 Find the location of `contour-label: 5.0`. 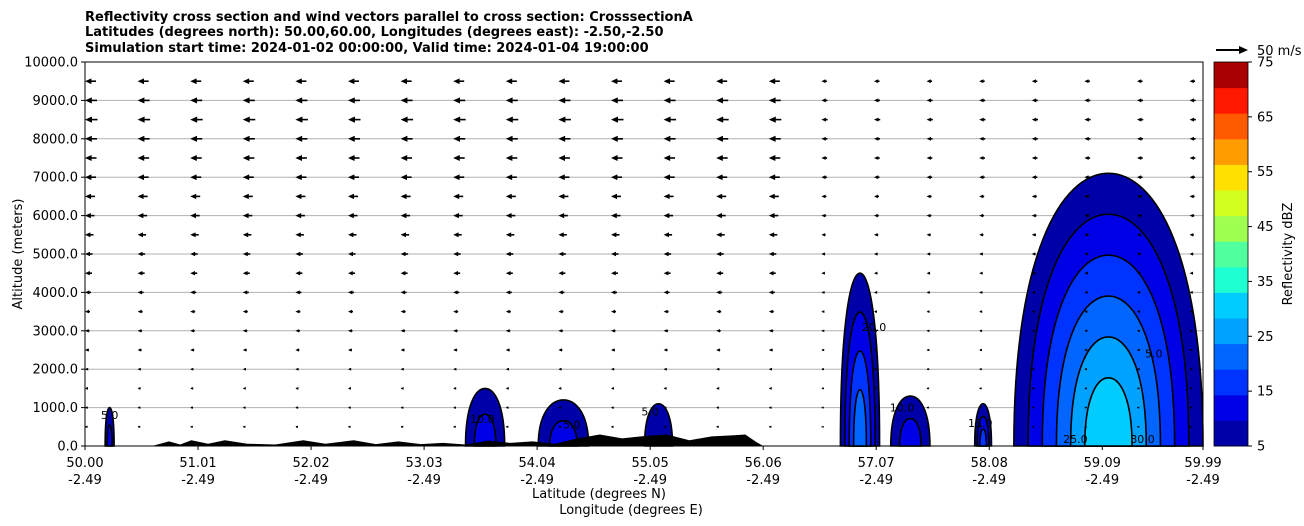

contour-label: 5.0 is located at coordinates (1154, 354).